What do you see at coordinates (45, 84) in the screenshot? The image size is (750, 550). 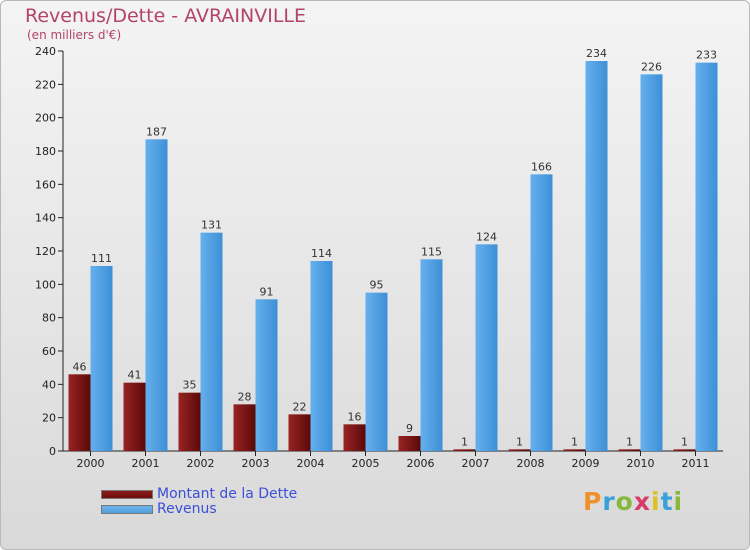 I see `y-tick-label: 220` at bounding box center [45, 84].